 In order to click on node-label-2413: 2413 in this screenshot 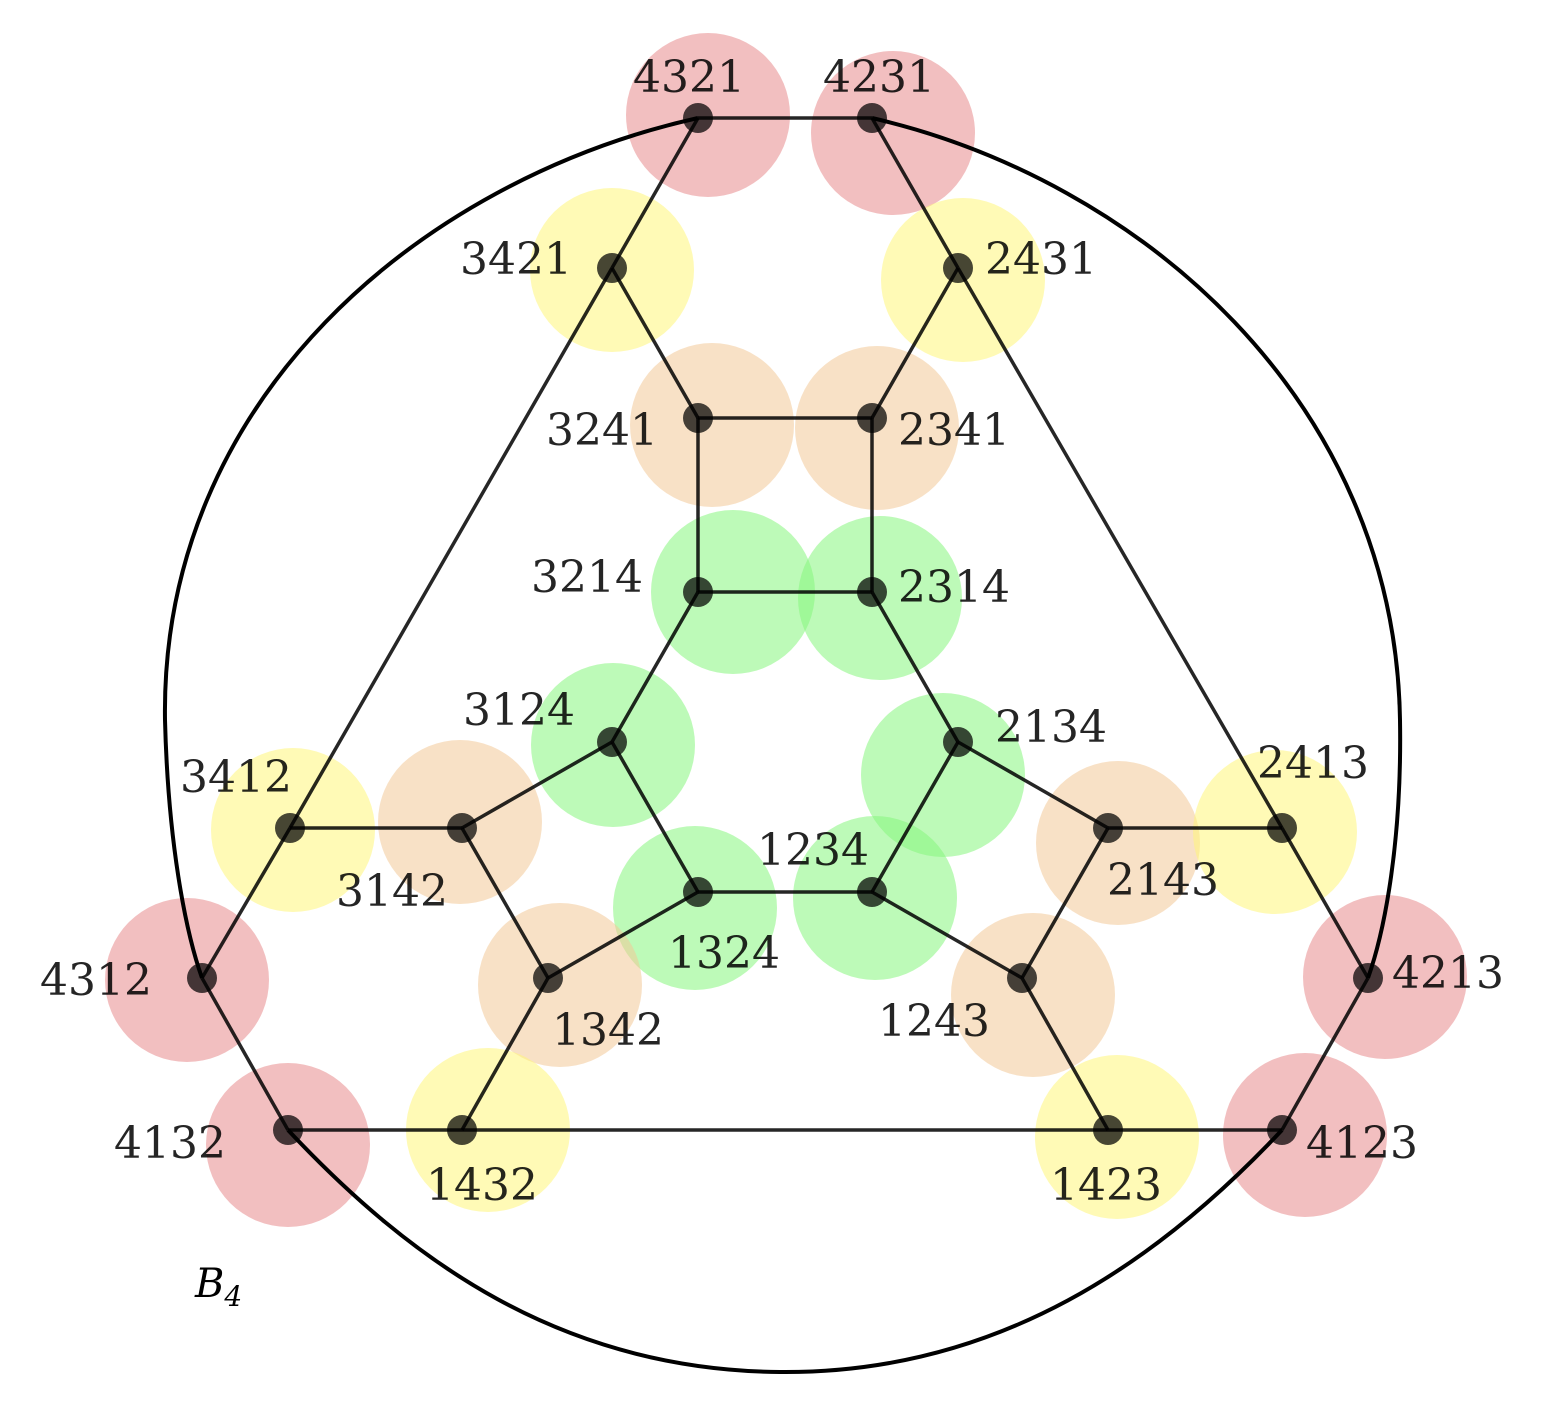, I will do `click(1313, 763)`.